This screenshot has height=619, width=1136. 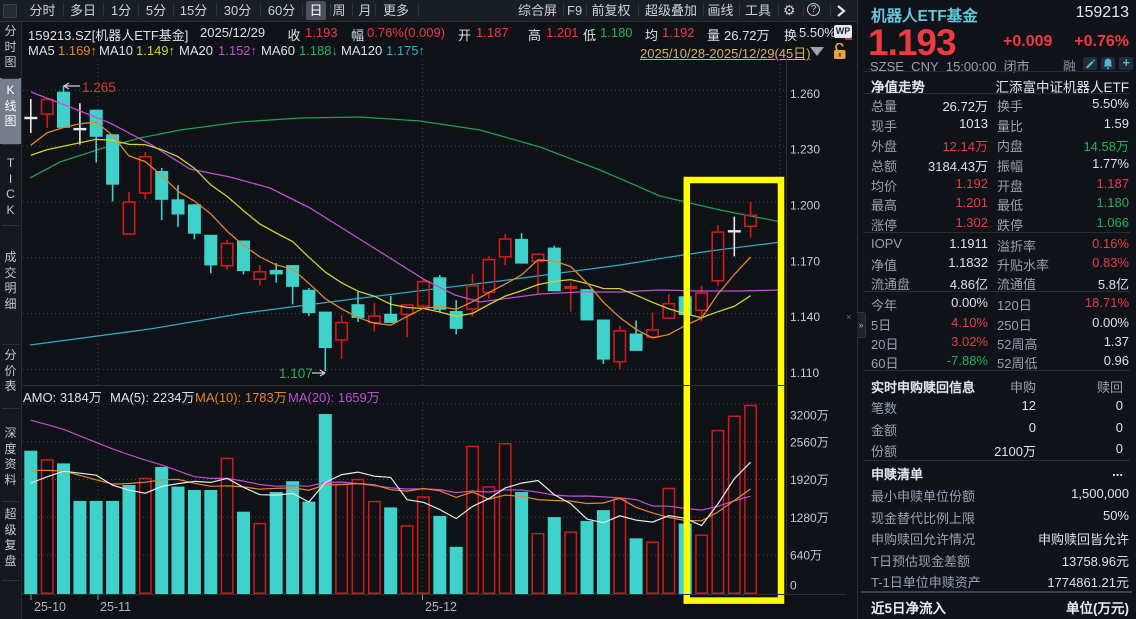 What do you see at coordinates (806, 556) in the screenshot?
I see `svg-text: 640万` at bounding box center [806, 556].